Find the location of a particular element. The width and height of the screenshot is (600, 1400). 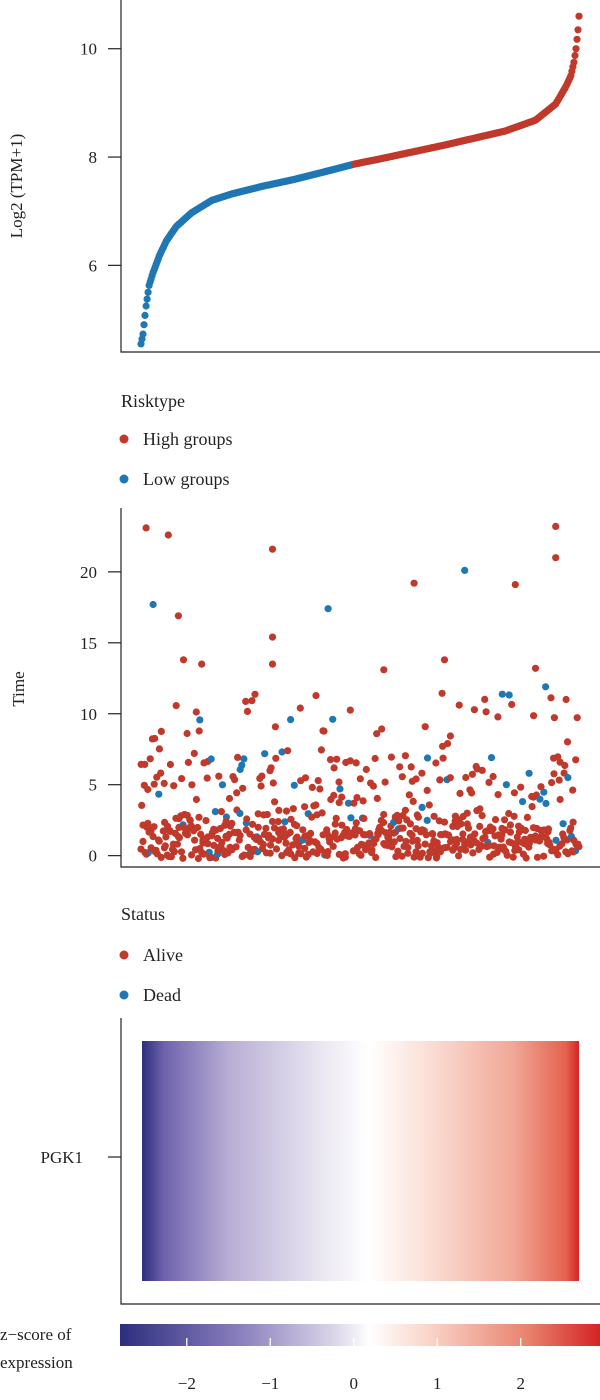

colorbar-title-line-2: expression is located at coordinates (36, 1362).